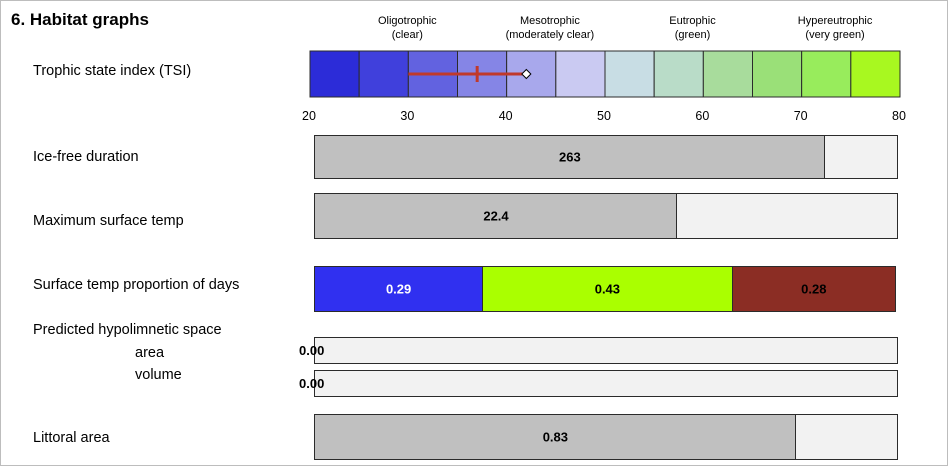  Describe the element at coordinates (312, 383) in the screenshot. I see `hypolimnion-volume-value: 0.00` at that location.